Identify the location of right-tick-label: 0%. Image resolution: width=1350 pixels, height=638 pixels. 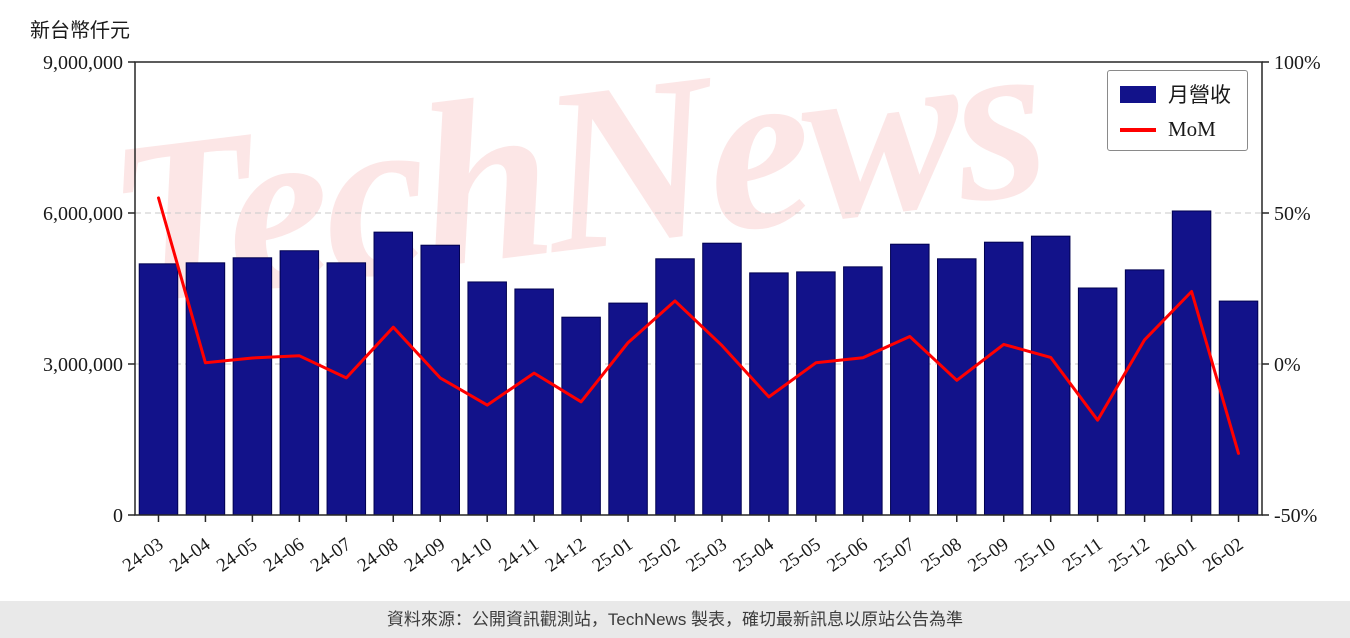
(1287, 365).